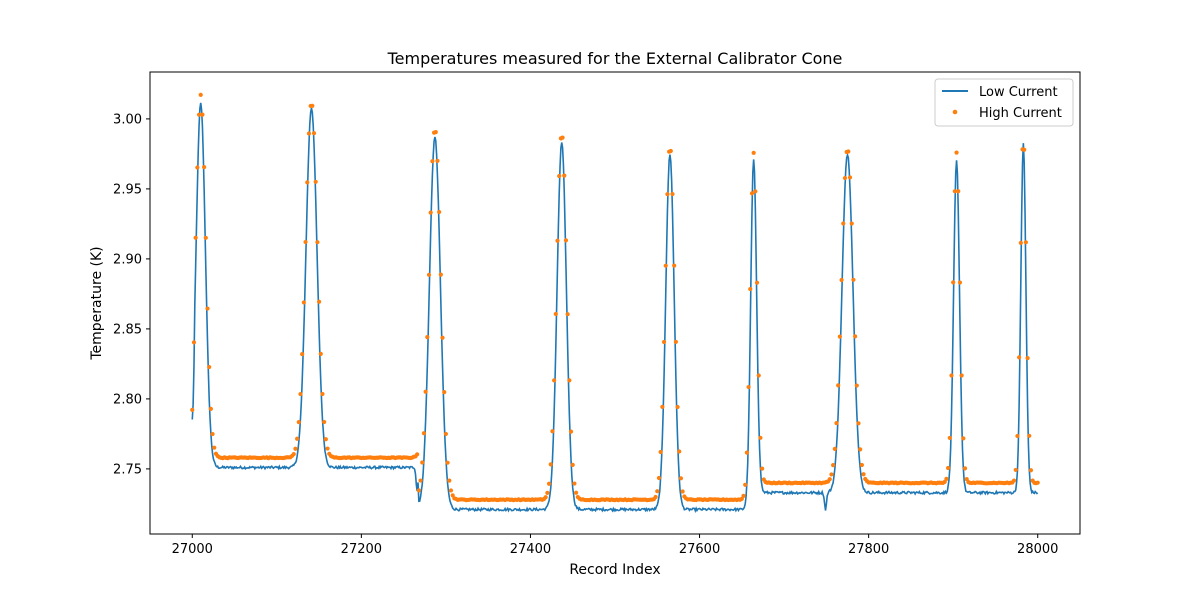  Describe the element at coordinates (868, 549) in the screenshot. I see `x-tick-label: 27800` at that location.